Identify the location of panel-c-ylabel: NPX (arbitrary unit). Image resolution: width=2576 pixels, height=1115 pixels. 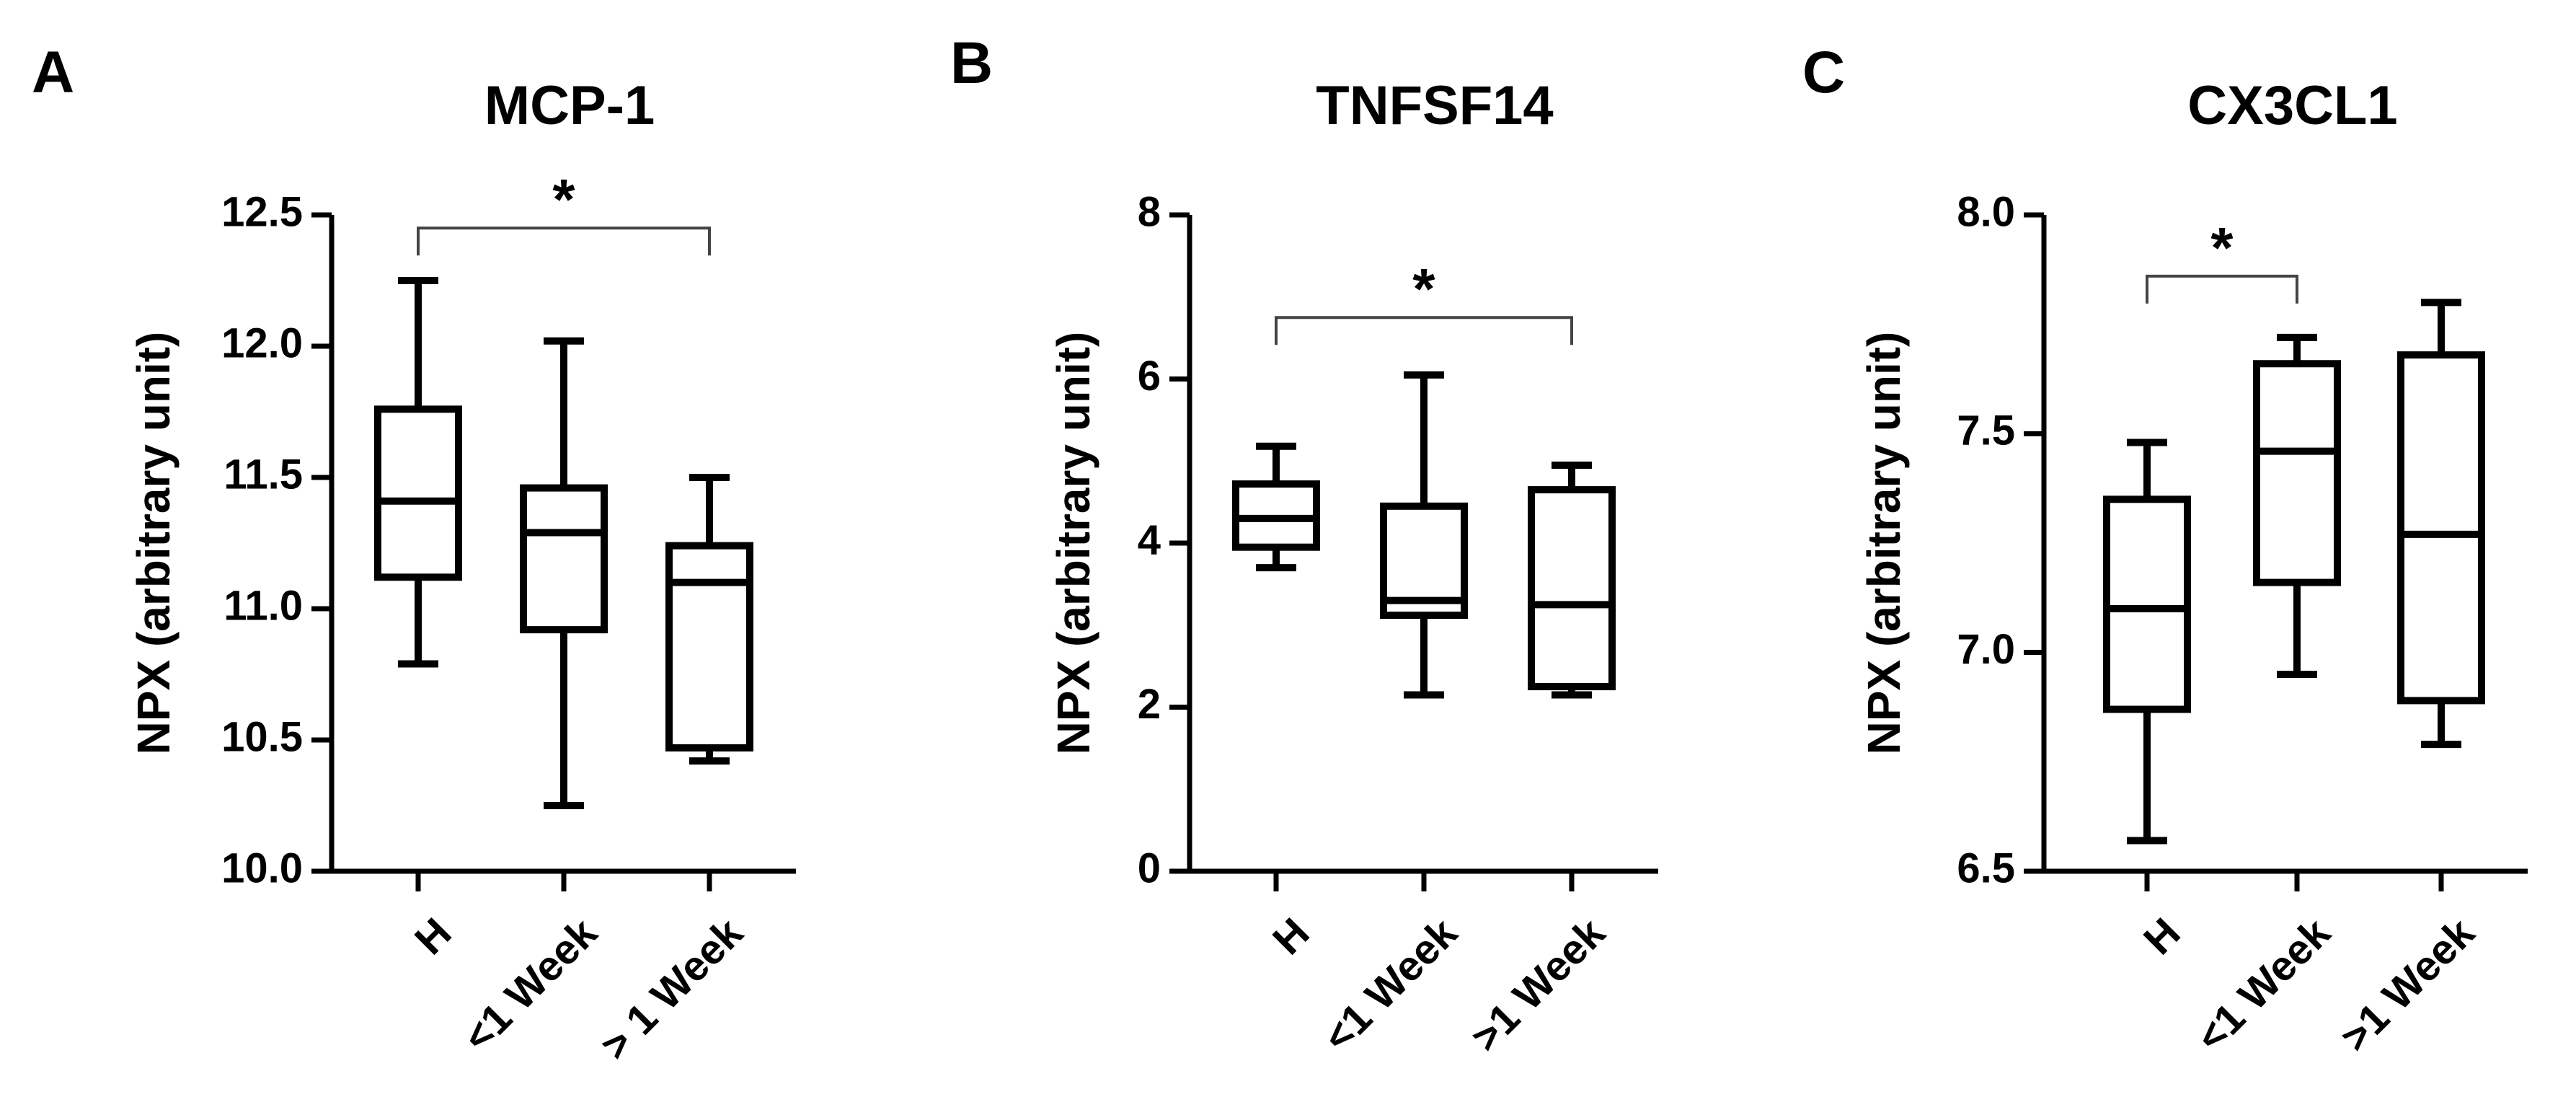
(1884, 543).